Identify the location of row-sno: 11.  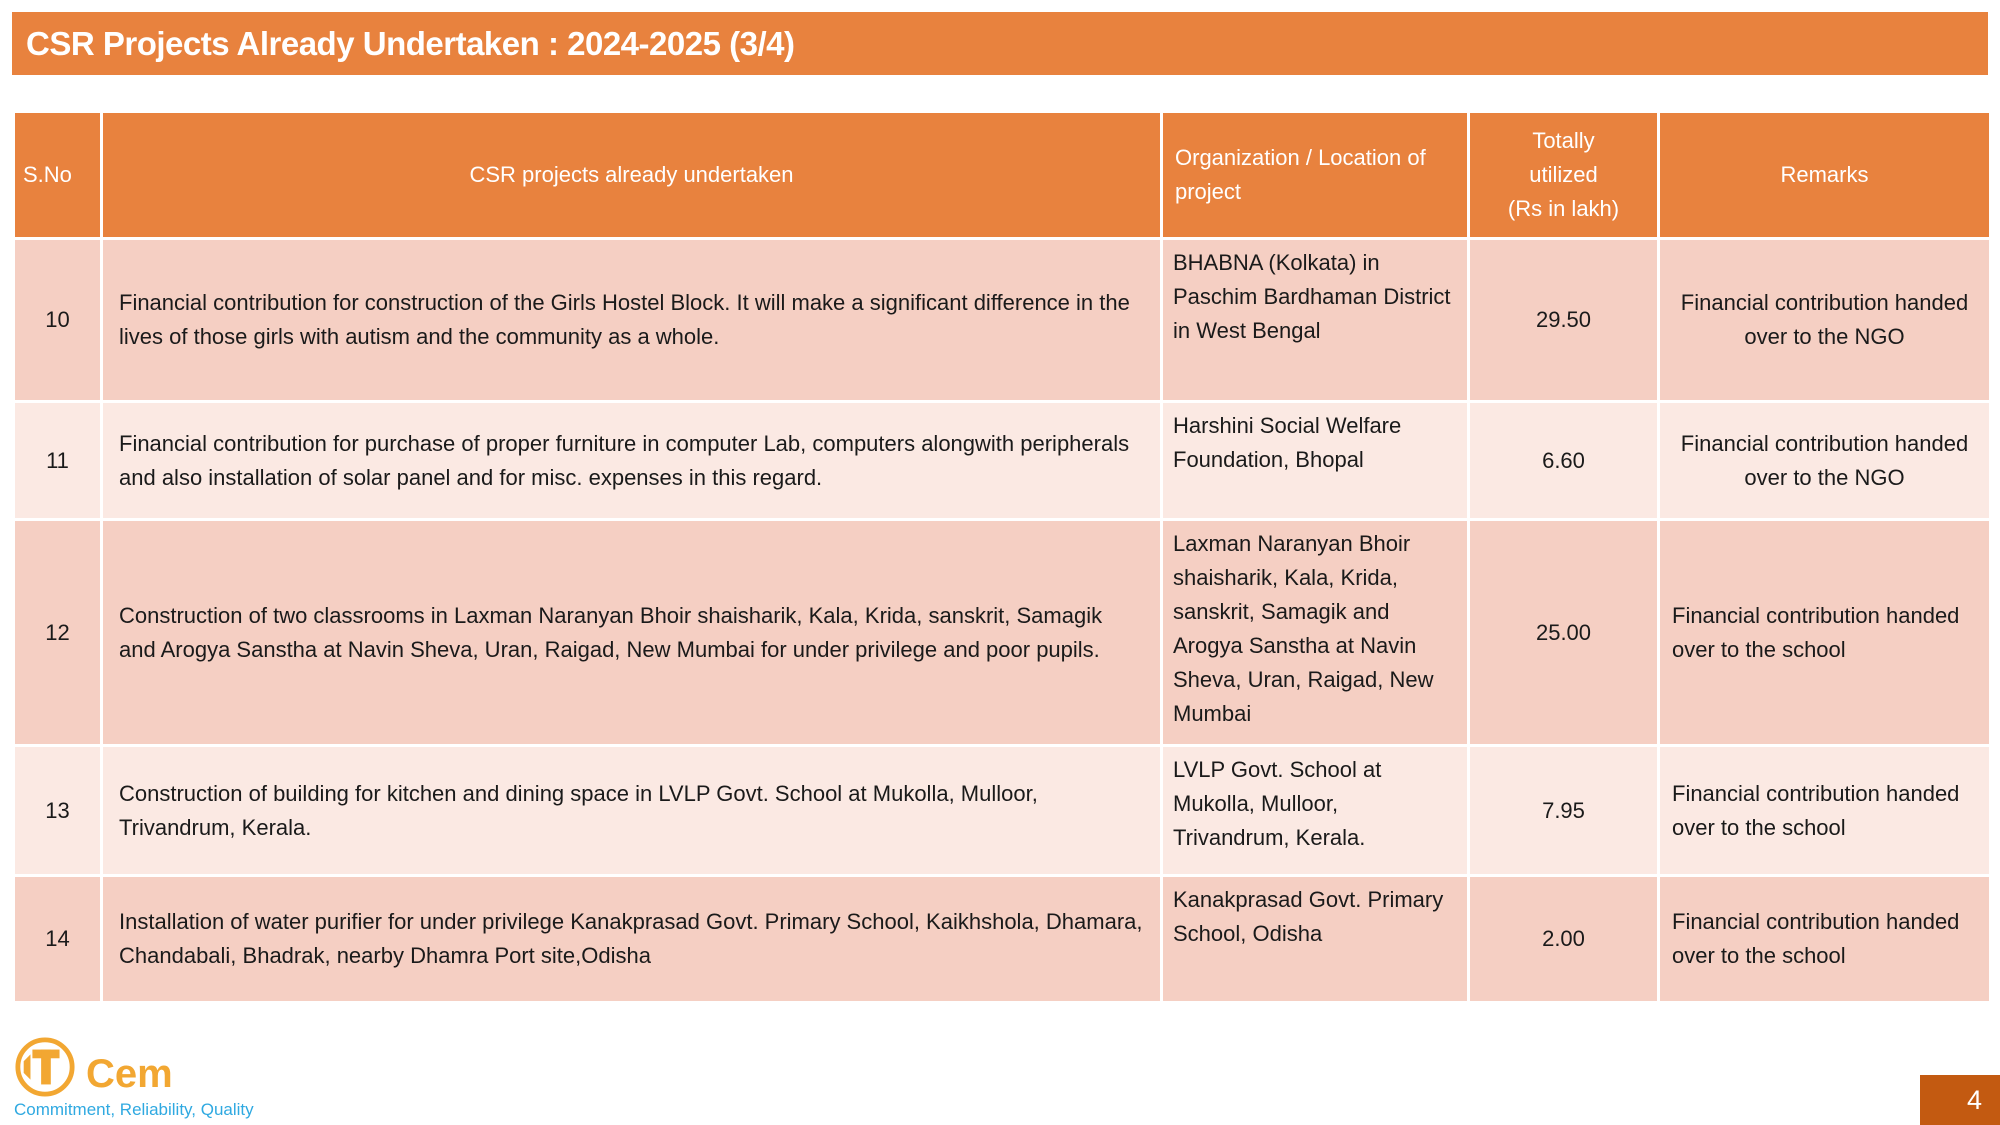
(57, 460).